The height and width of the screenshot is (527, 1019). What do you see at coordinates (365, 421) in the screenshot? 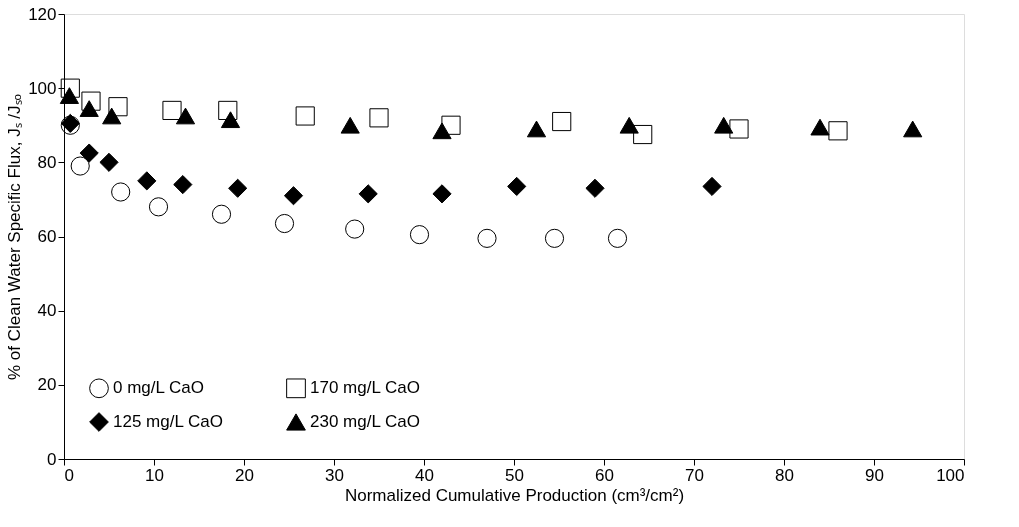
I see `legend-label: 230 mg/L CaO` at bounding box center [365, 421].